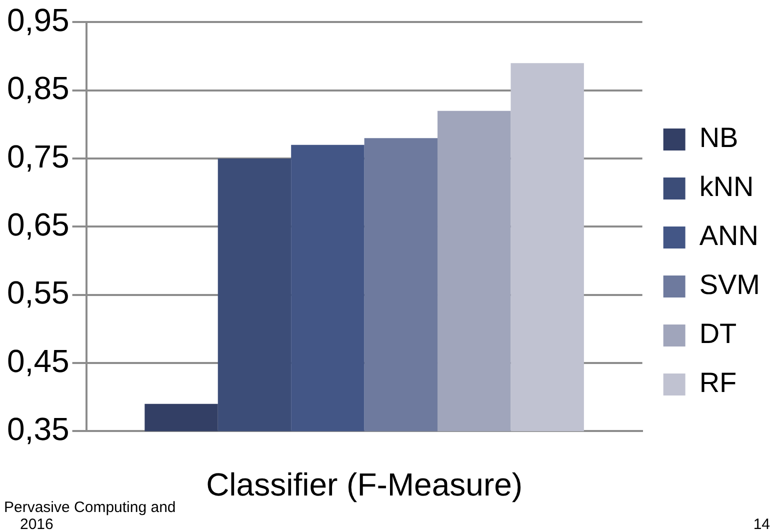 This screenshot has height=532, width=776. What do you see at coordinates (718, 138) in the screenshot?
I see `legend-label: NB` at bounding box center [718, 138].